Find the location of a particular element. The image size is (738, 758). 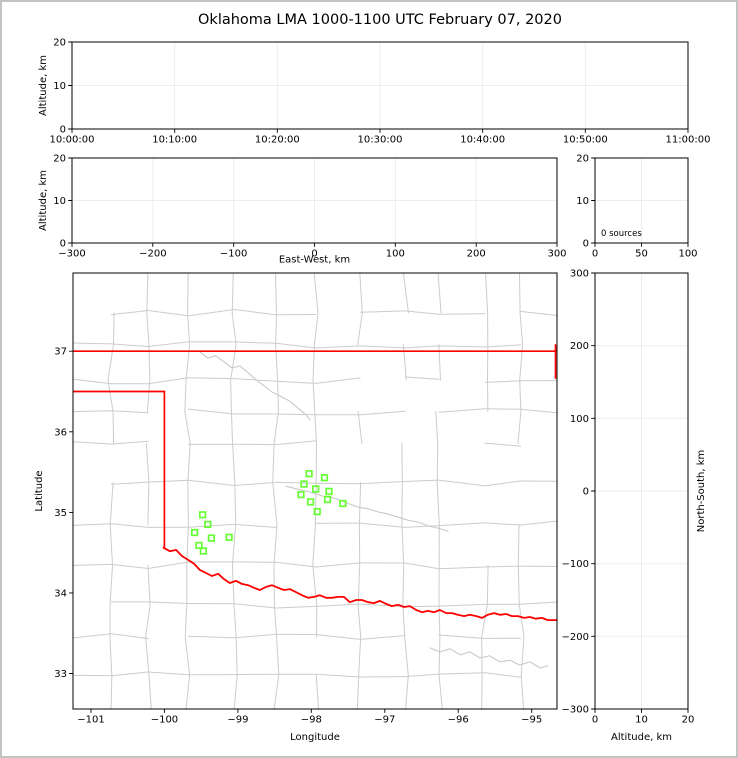

ticks: 0 50 100 0 10 20 is located at coordinates (636, 207).